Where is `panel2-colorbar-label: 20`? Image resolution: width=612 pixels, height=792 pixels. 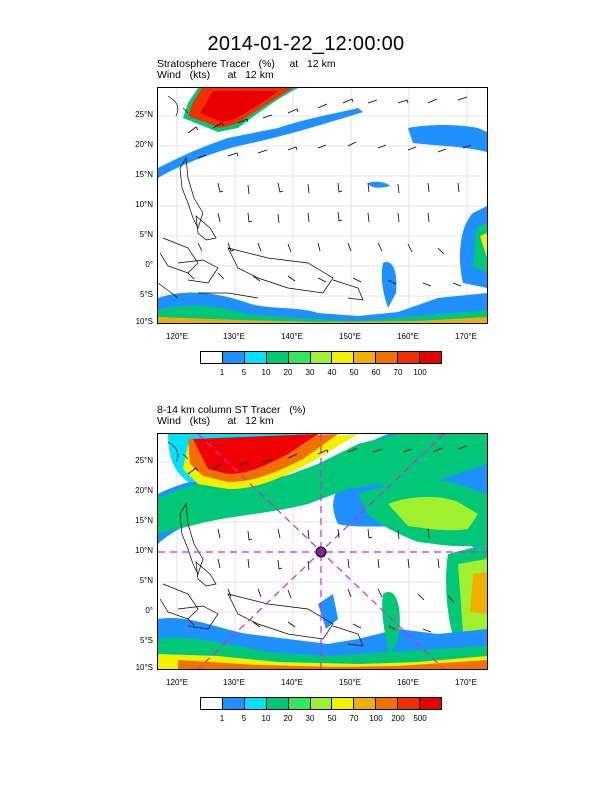
panel2-colorbar-label: 20 is located at coordinates (288, 718).